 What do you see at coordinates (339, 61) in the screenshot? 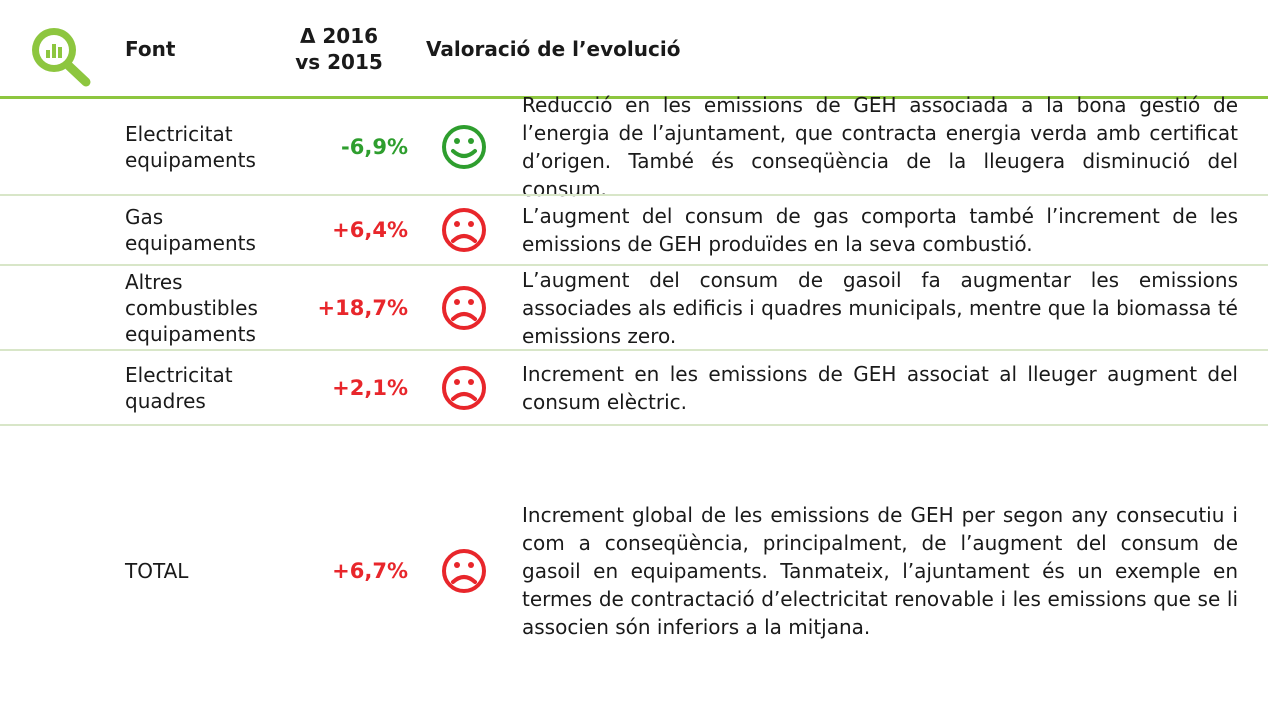
I see `header-delta-line: vs 2015` at bounding box center [339, 61].